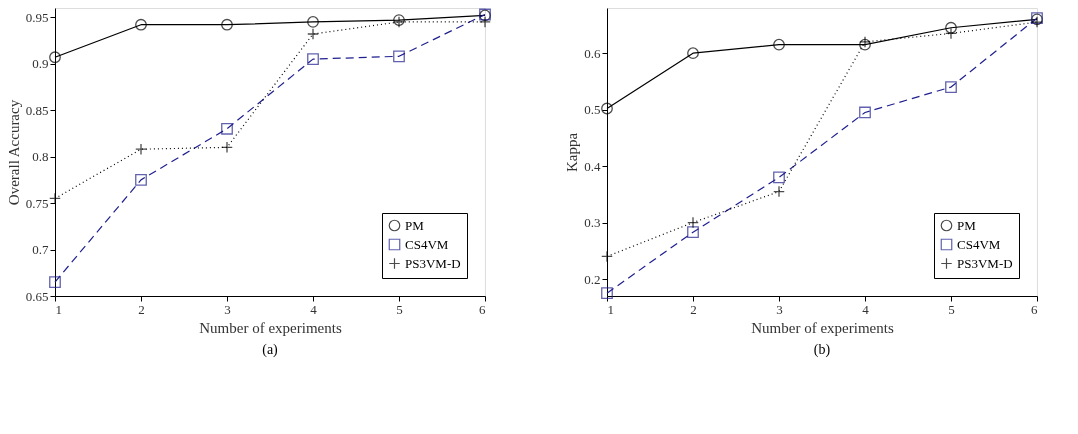 The image size is (1078, 434). Describe the element at coordinates (13, 152) in the screenshot. I see `y-axis-title: Overall Accuracy` at that location.